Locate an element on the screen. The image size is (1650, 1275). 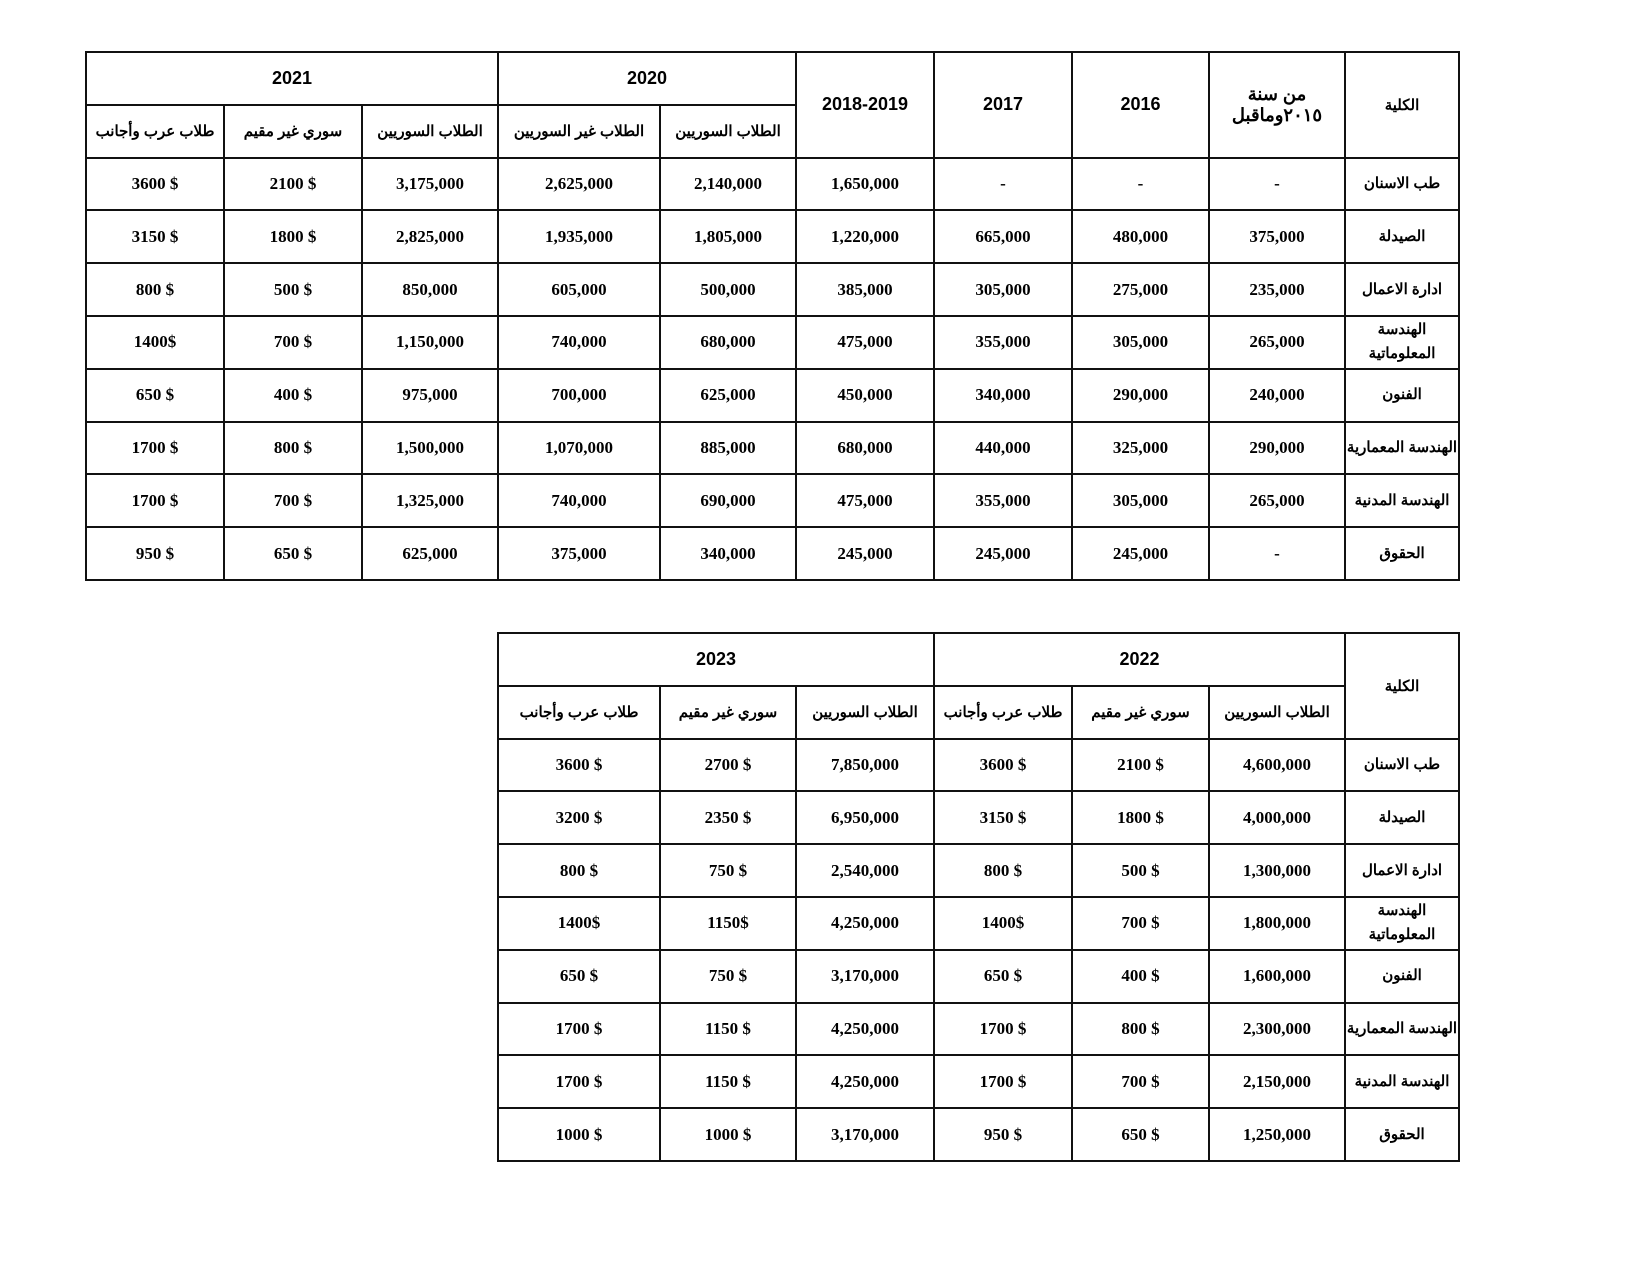
faculty-name: الهندسة المعمارية is located at coordinates (1402, 448).